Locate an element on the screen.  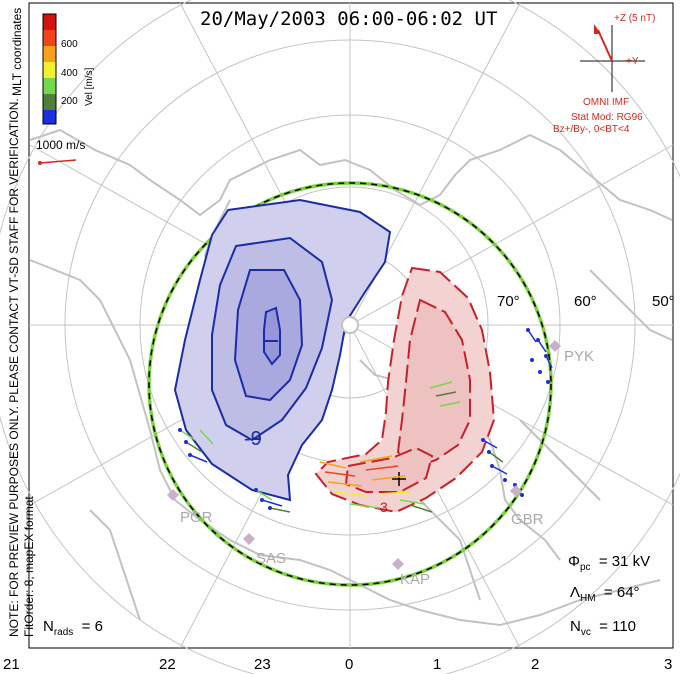
vector-scale-label: 1000 m/s is located at coordinates (61, 145).